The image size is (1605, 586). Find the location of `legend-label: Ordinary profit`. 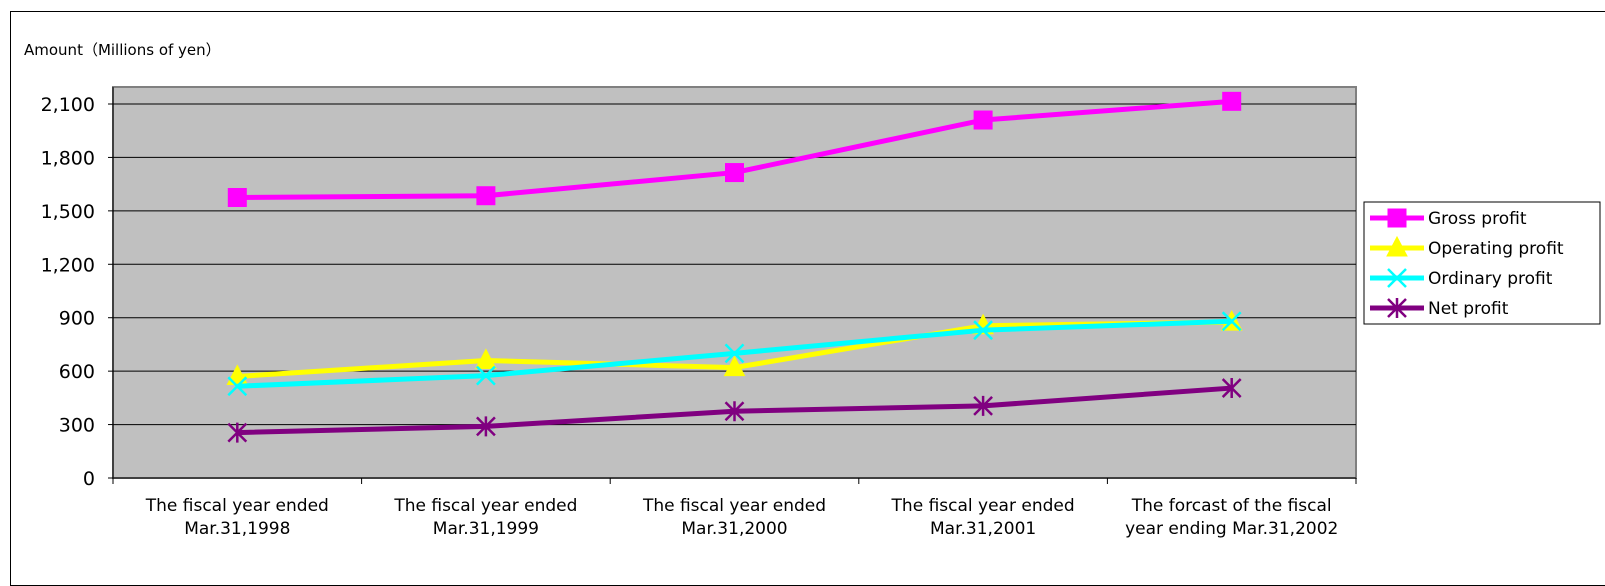

legend-label: Ordinary profit is located at coordinates (1490, 279).